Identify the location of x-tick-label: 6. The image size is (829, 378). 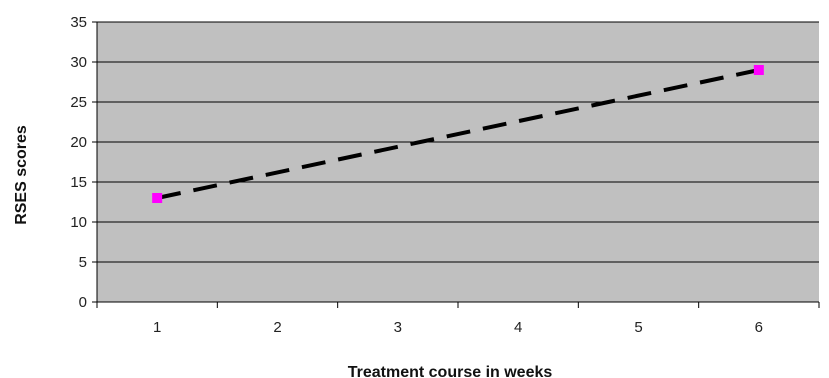
(759, 327).